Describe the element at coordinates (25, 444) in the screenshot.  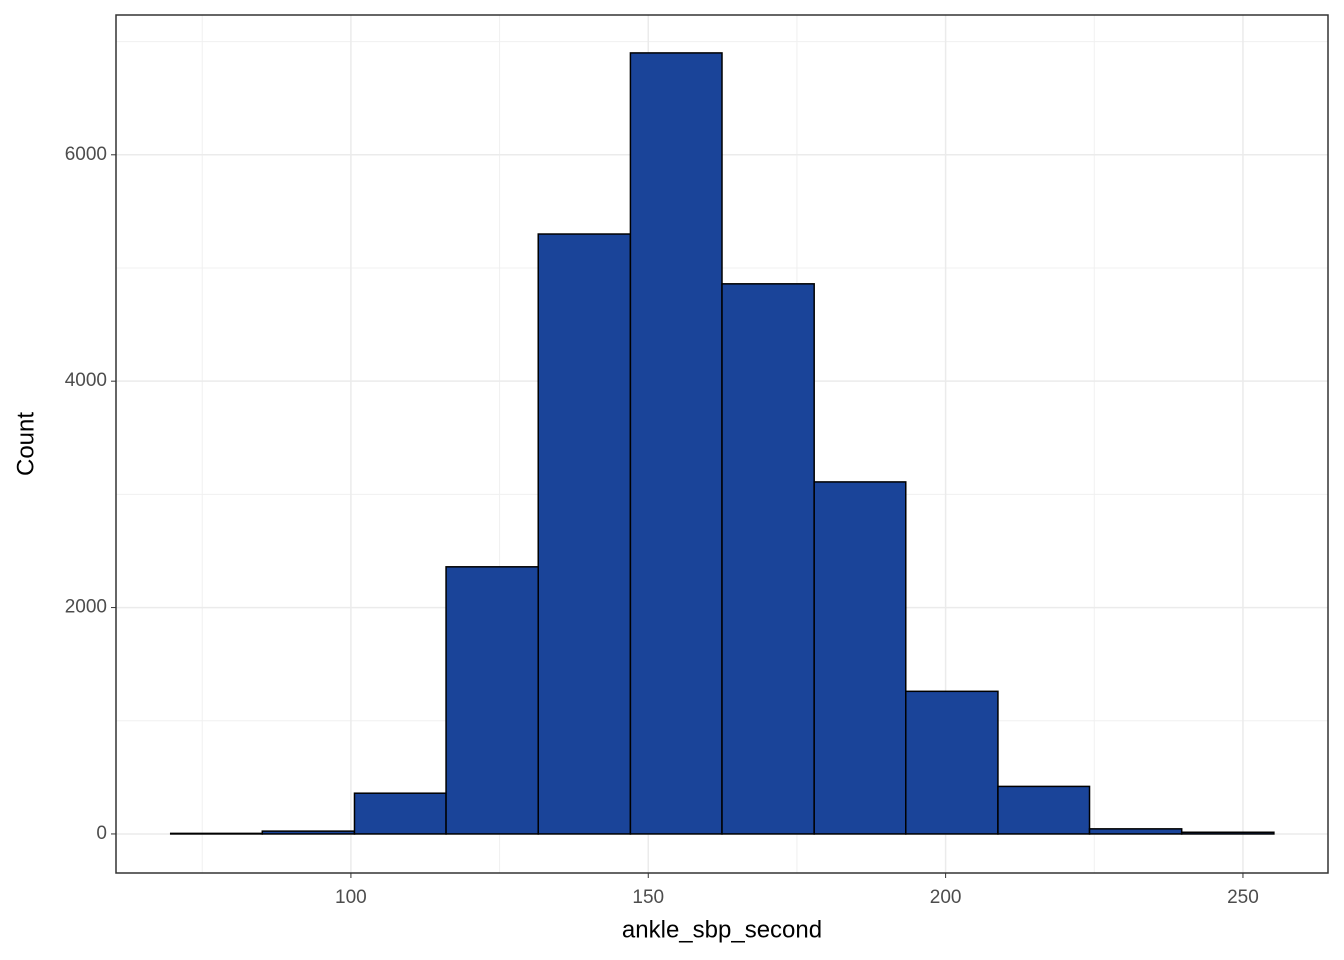
I see `y-axis-title: Count` at that location.